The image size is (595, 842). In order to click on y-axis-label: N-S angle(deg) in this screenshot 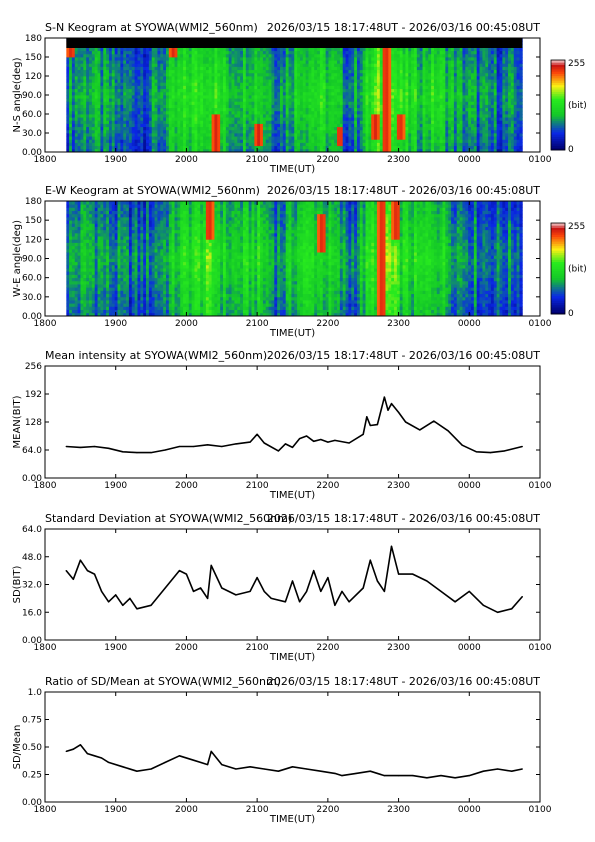, I will do `click(17, 94)`.